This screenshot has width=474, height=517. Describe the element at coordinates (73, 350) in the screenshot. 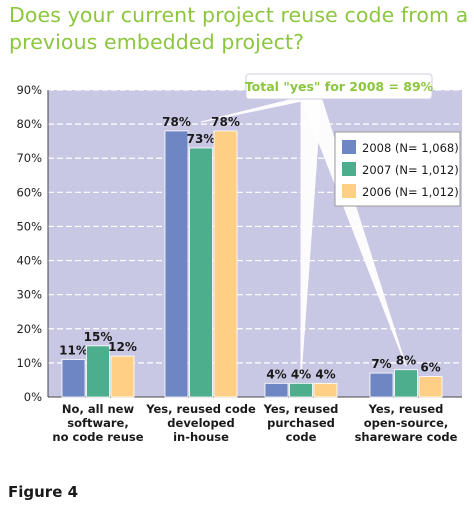

I see `data-label: 11%` at that location.